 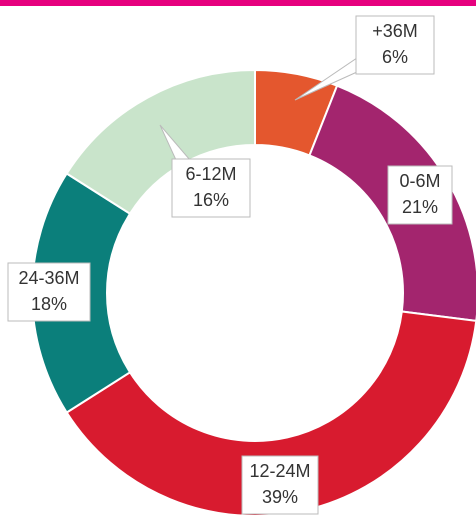 I want to click on category-label: 12-24M, so click(x=279, y=471).